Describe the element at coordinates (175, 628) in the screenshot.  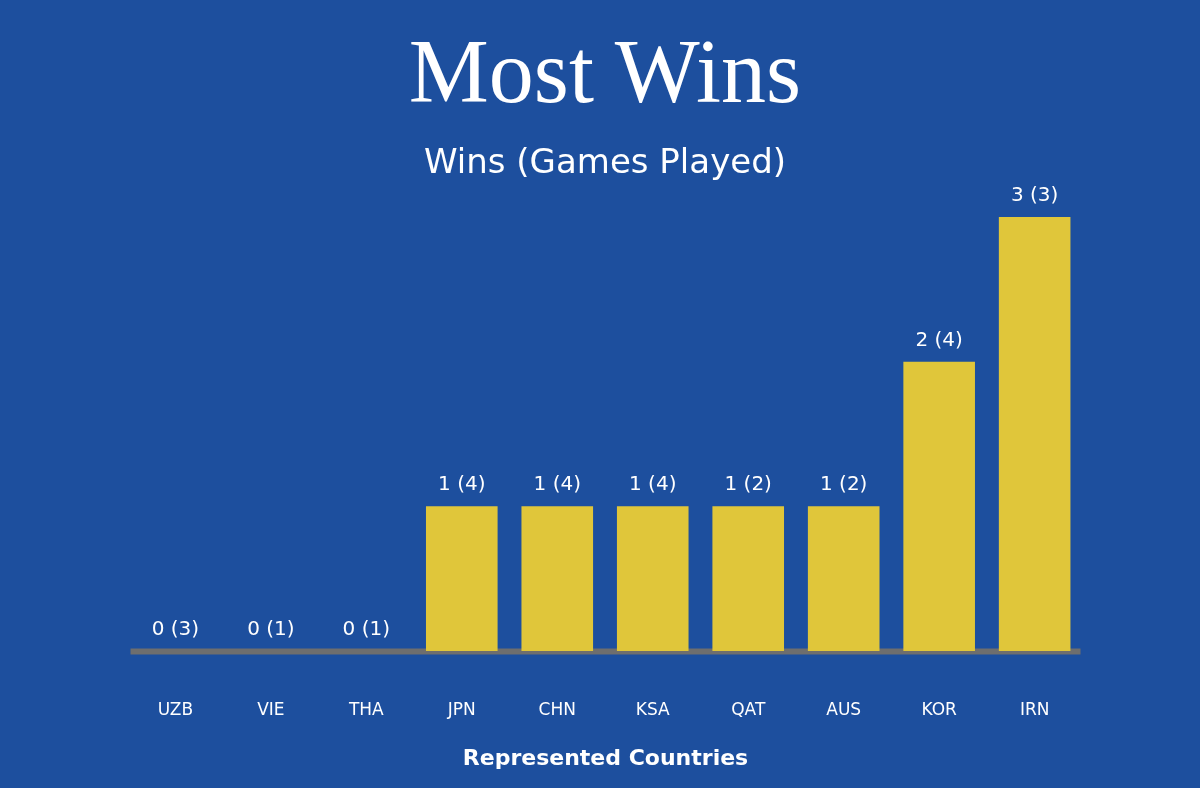
I see `data-label: 0 (3)` at that location.